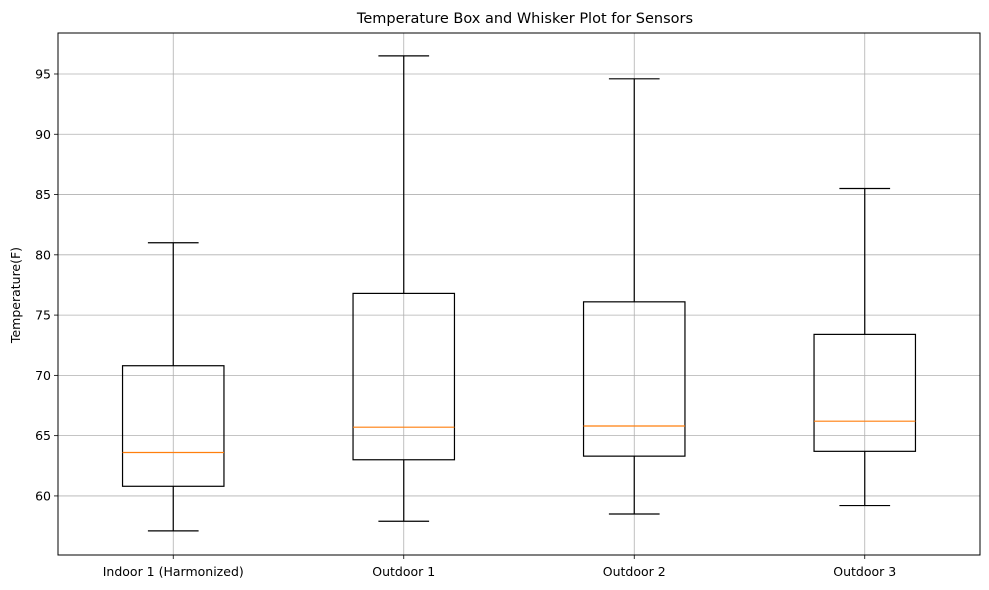  What do you see at coordinates (15, 295) in the screenshot?
I see `y-axis-label: Temperature(F)` at bounding box center [15, 295].